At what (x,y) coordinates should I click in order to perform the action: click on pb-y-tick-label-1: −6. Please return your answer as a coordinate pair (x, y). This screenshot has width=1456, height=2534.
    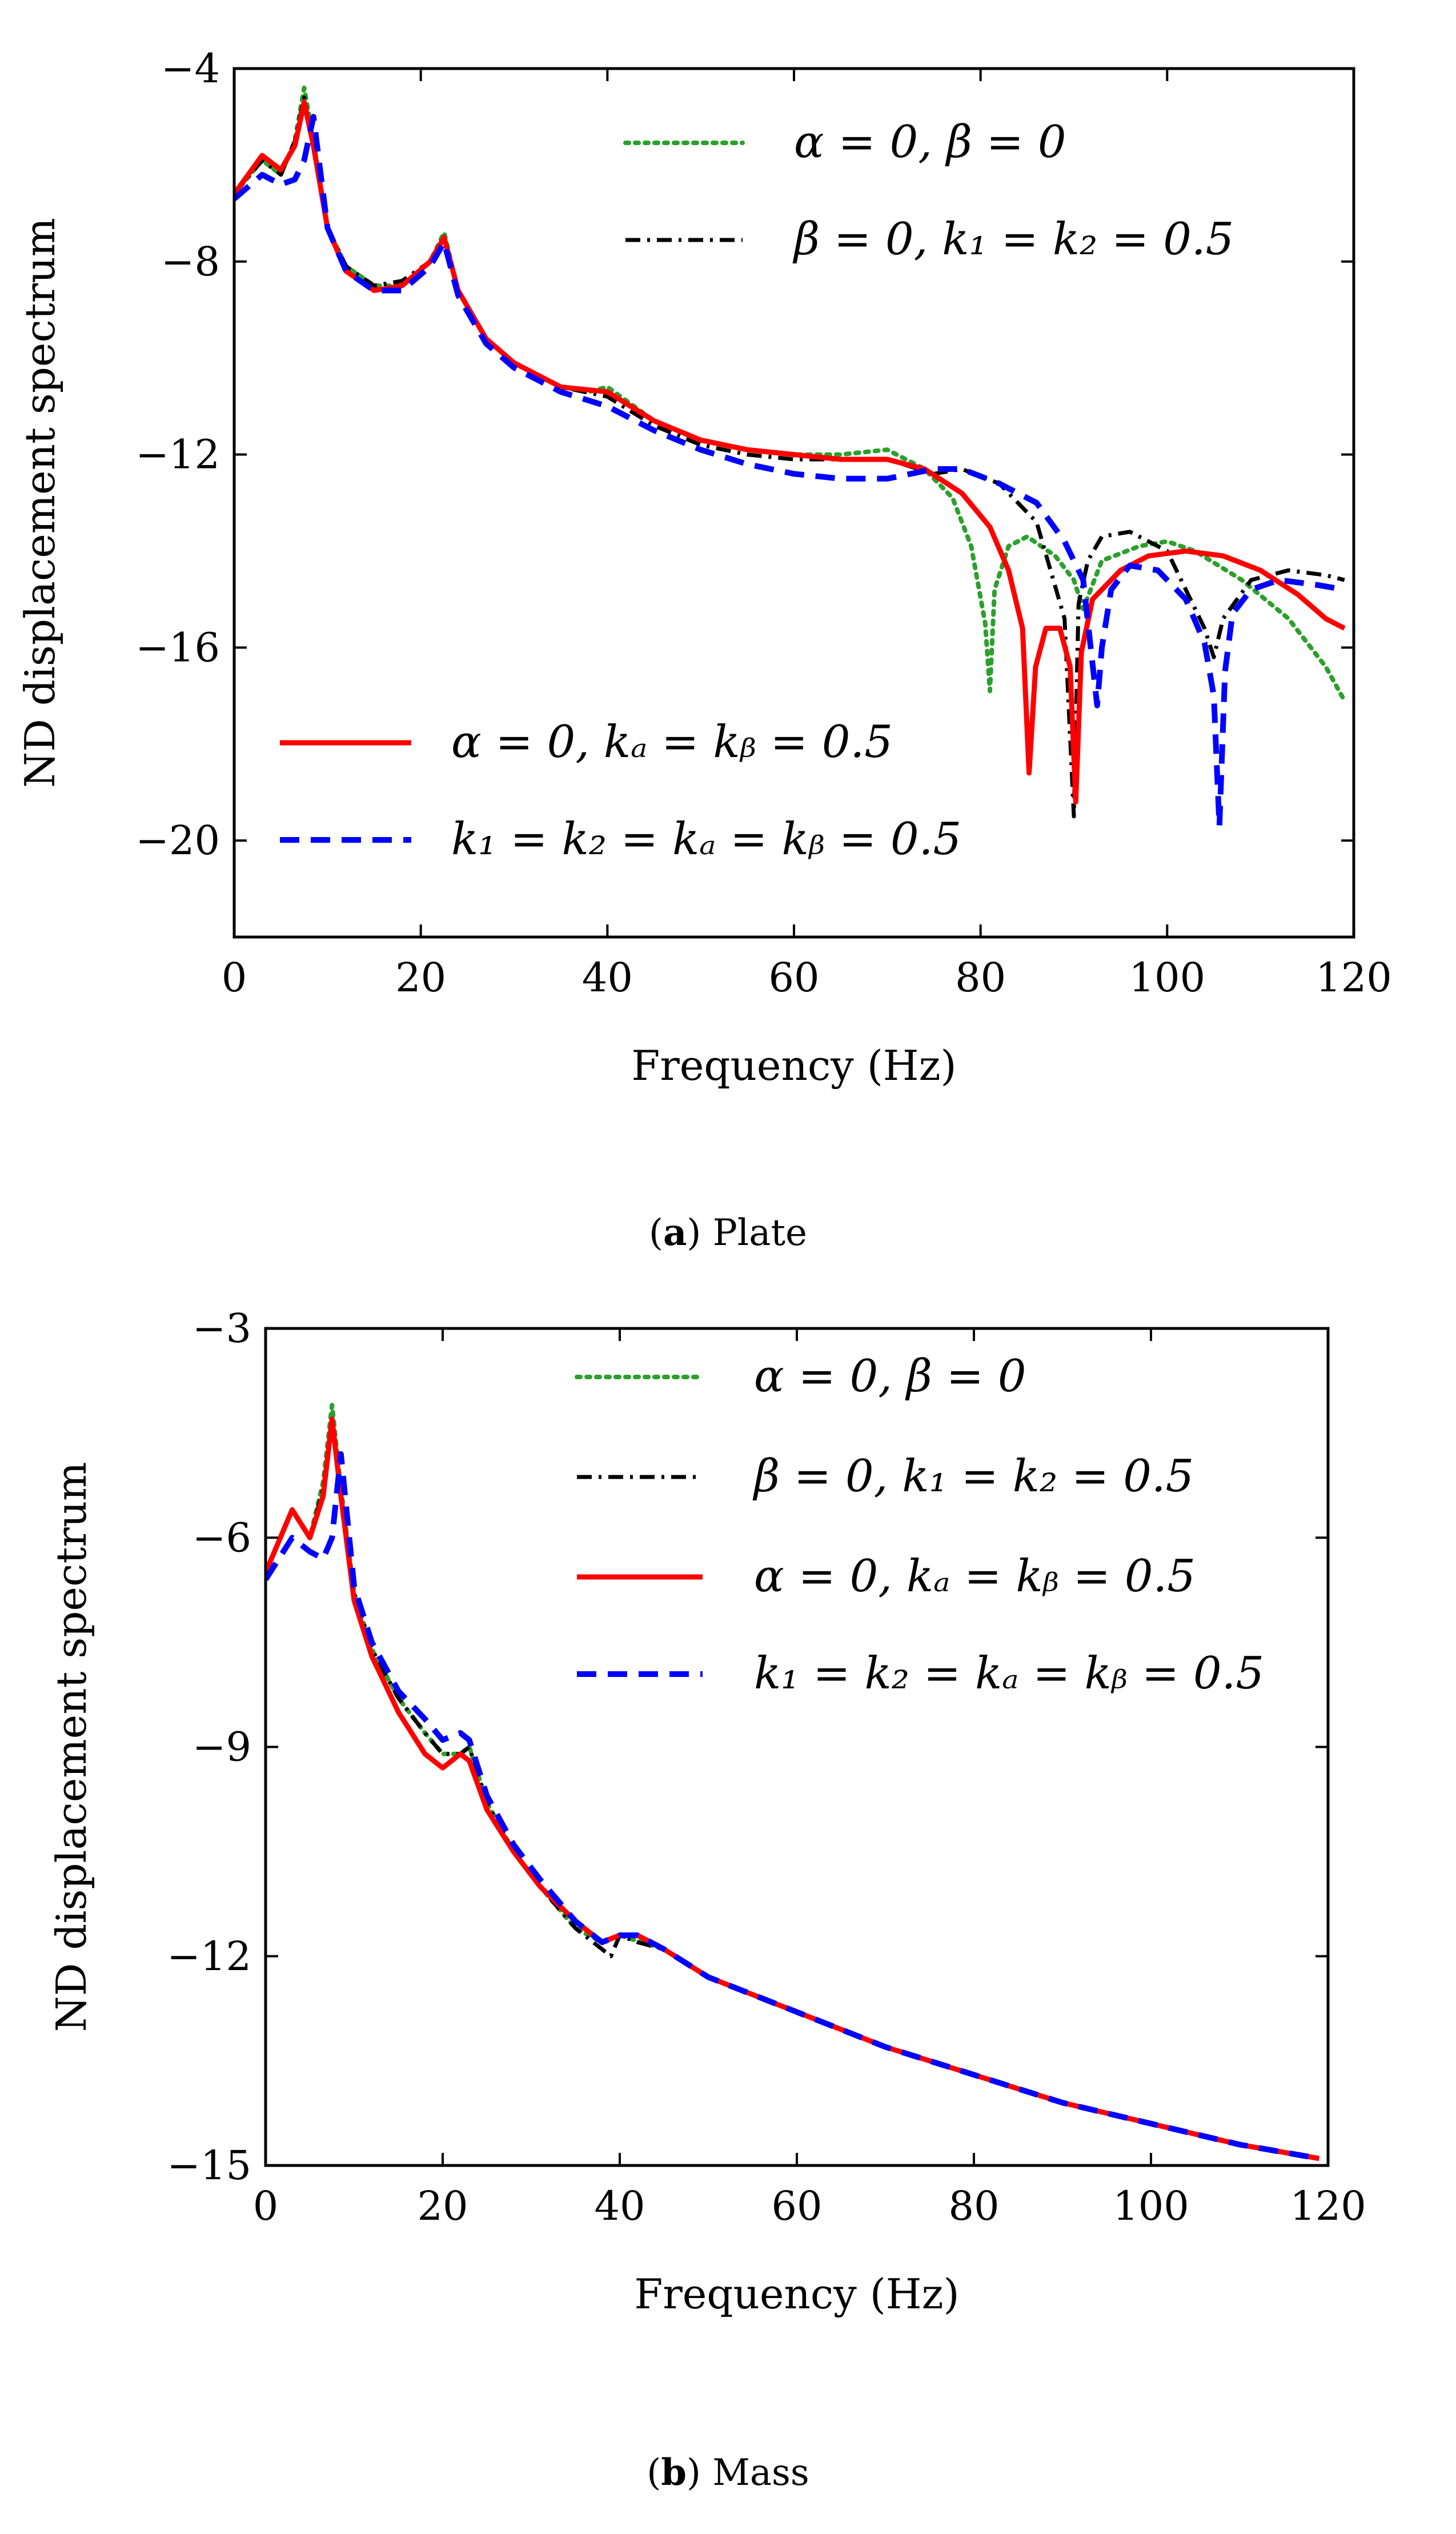
    Looking at the image, I should click on (221, 1537).